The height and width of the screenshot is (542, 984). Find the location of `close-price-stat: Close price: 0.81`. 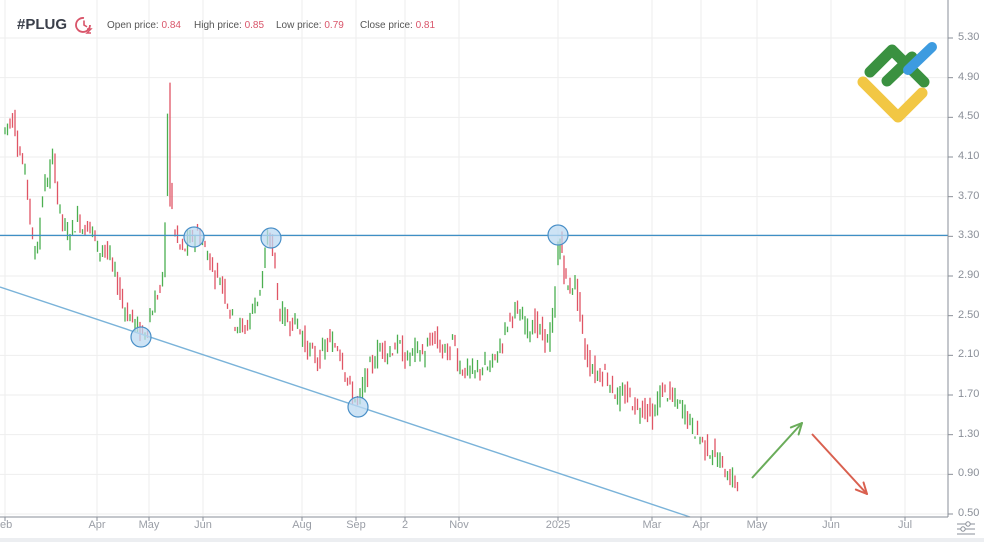

close-price-stat: Close price: 0.81 is located at coordinates (397, 25).